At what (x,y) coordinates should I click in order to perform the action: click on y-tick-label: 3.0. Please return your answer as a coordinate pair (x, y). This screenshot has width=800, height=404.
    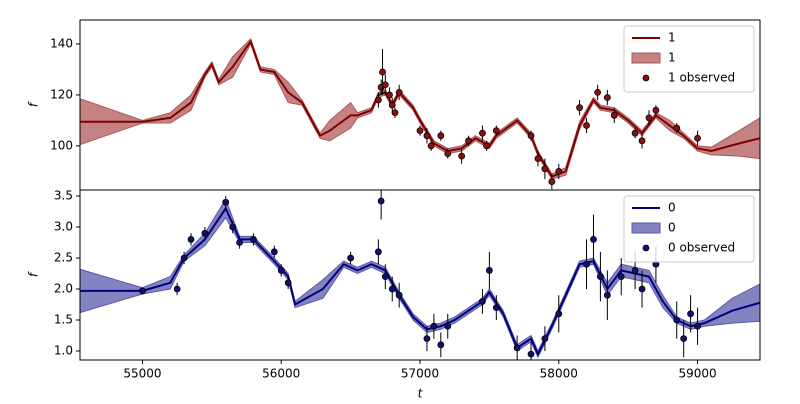
    Looking at the image, I should click on (63, 227).